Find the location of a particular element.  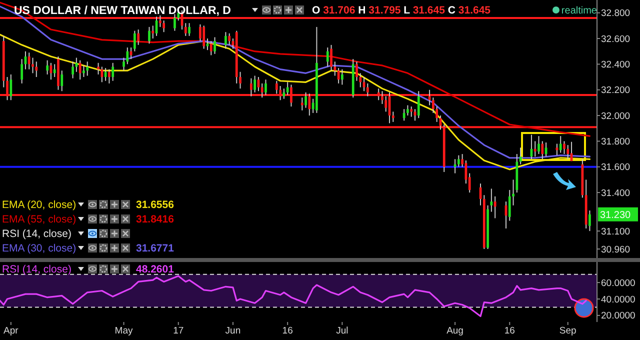

x-tick-label: 17 is located at coordinates (178, 330).